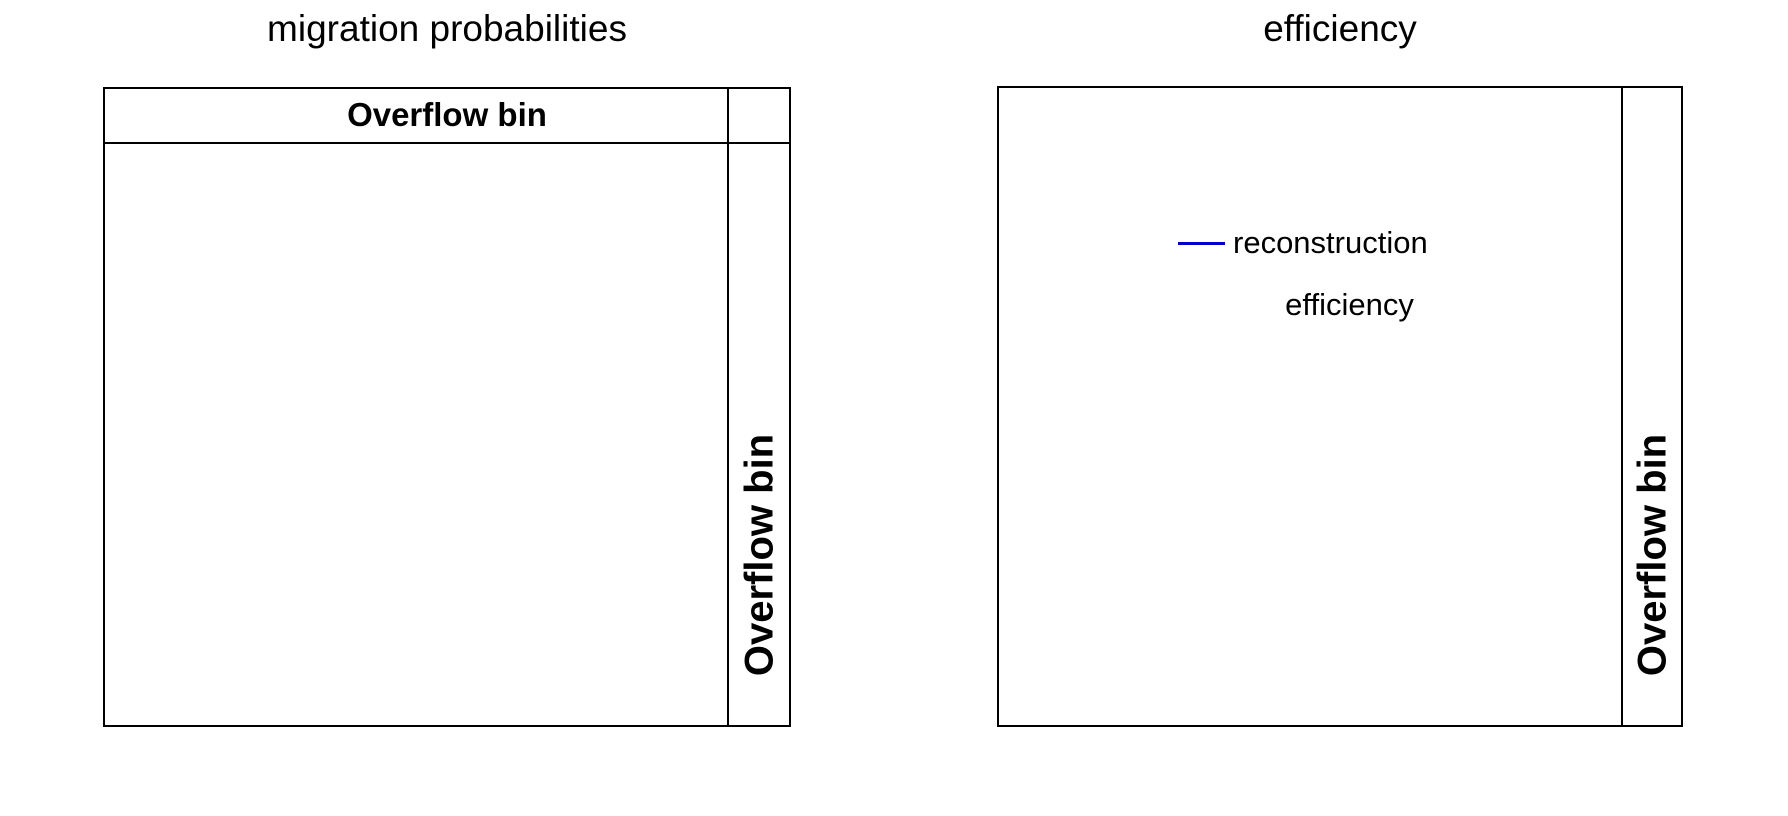 The width and height of the screenshot is (1788, 816). I want to click on legend-entry: reconstruction, so click(1323, 243).